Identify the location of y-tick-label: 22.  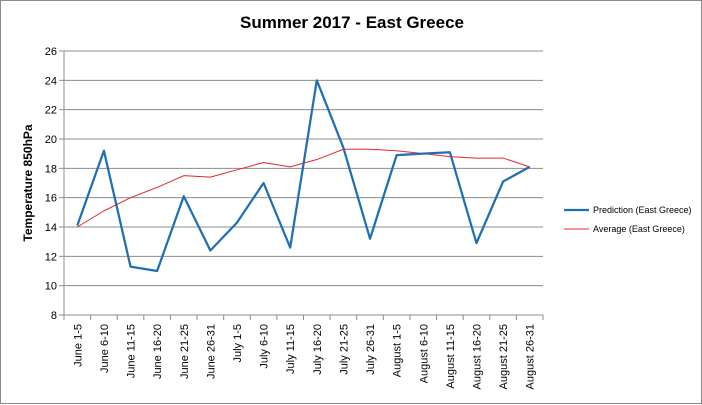
(51, 111).